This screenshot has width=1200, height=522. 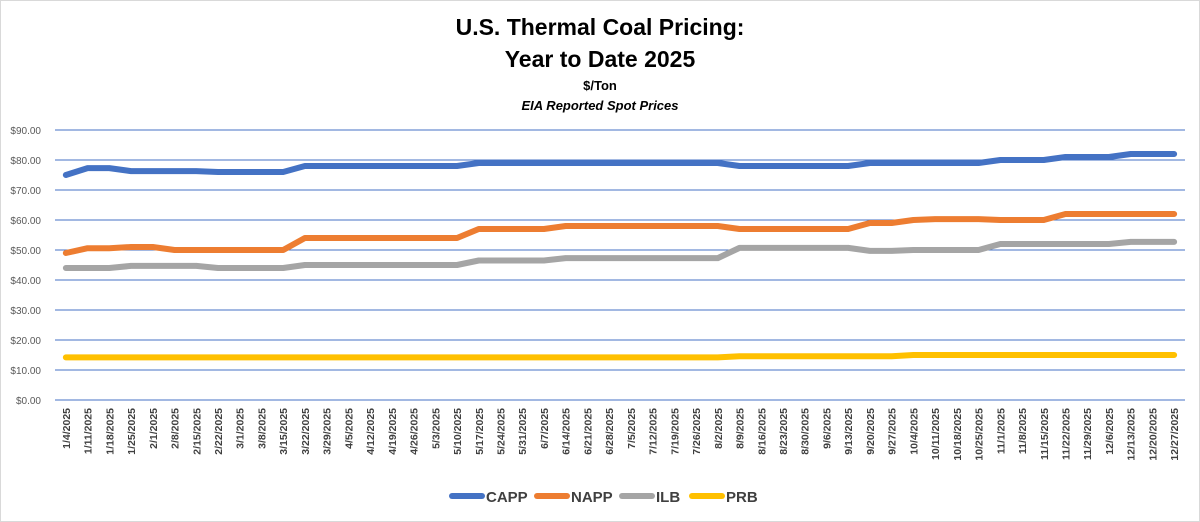 I want to click on x-tick-label: 12/6/2025, so click(x=1110, y=431).